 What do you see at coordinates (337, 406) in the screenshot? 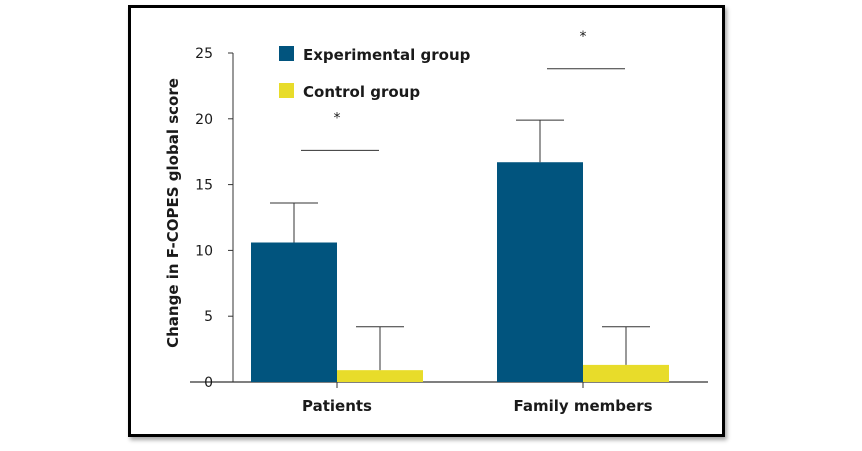
I see `x-tick-label: Patients` at bounding box center [337, 406].